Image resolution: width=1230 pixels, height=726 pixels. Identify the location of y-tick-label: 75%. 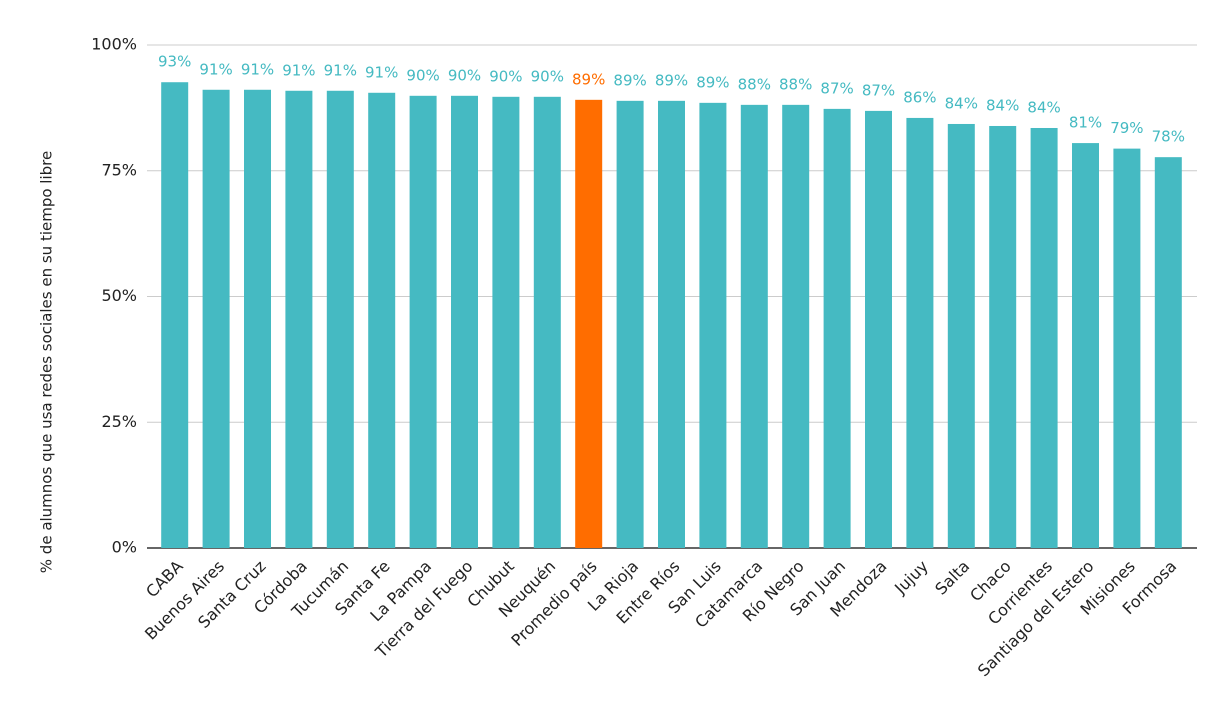
(119, 169).